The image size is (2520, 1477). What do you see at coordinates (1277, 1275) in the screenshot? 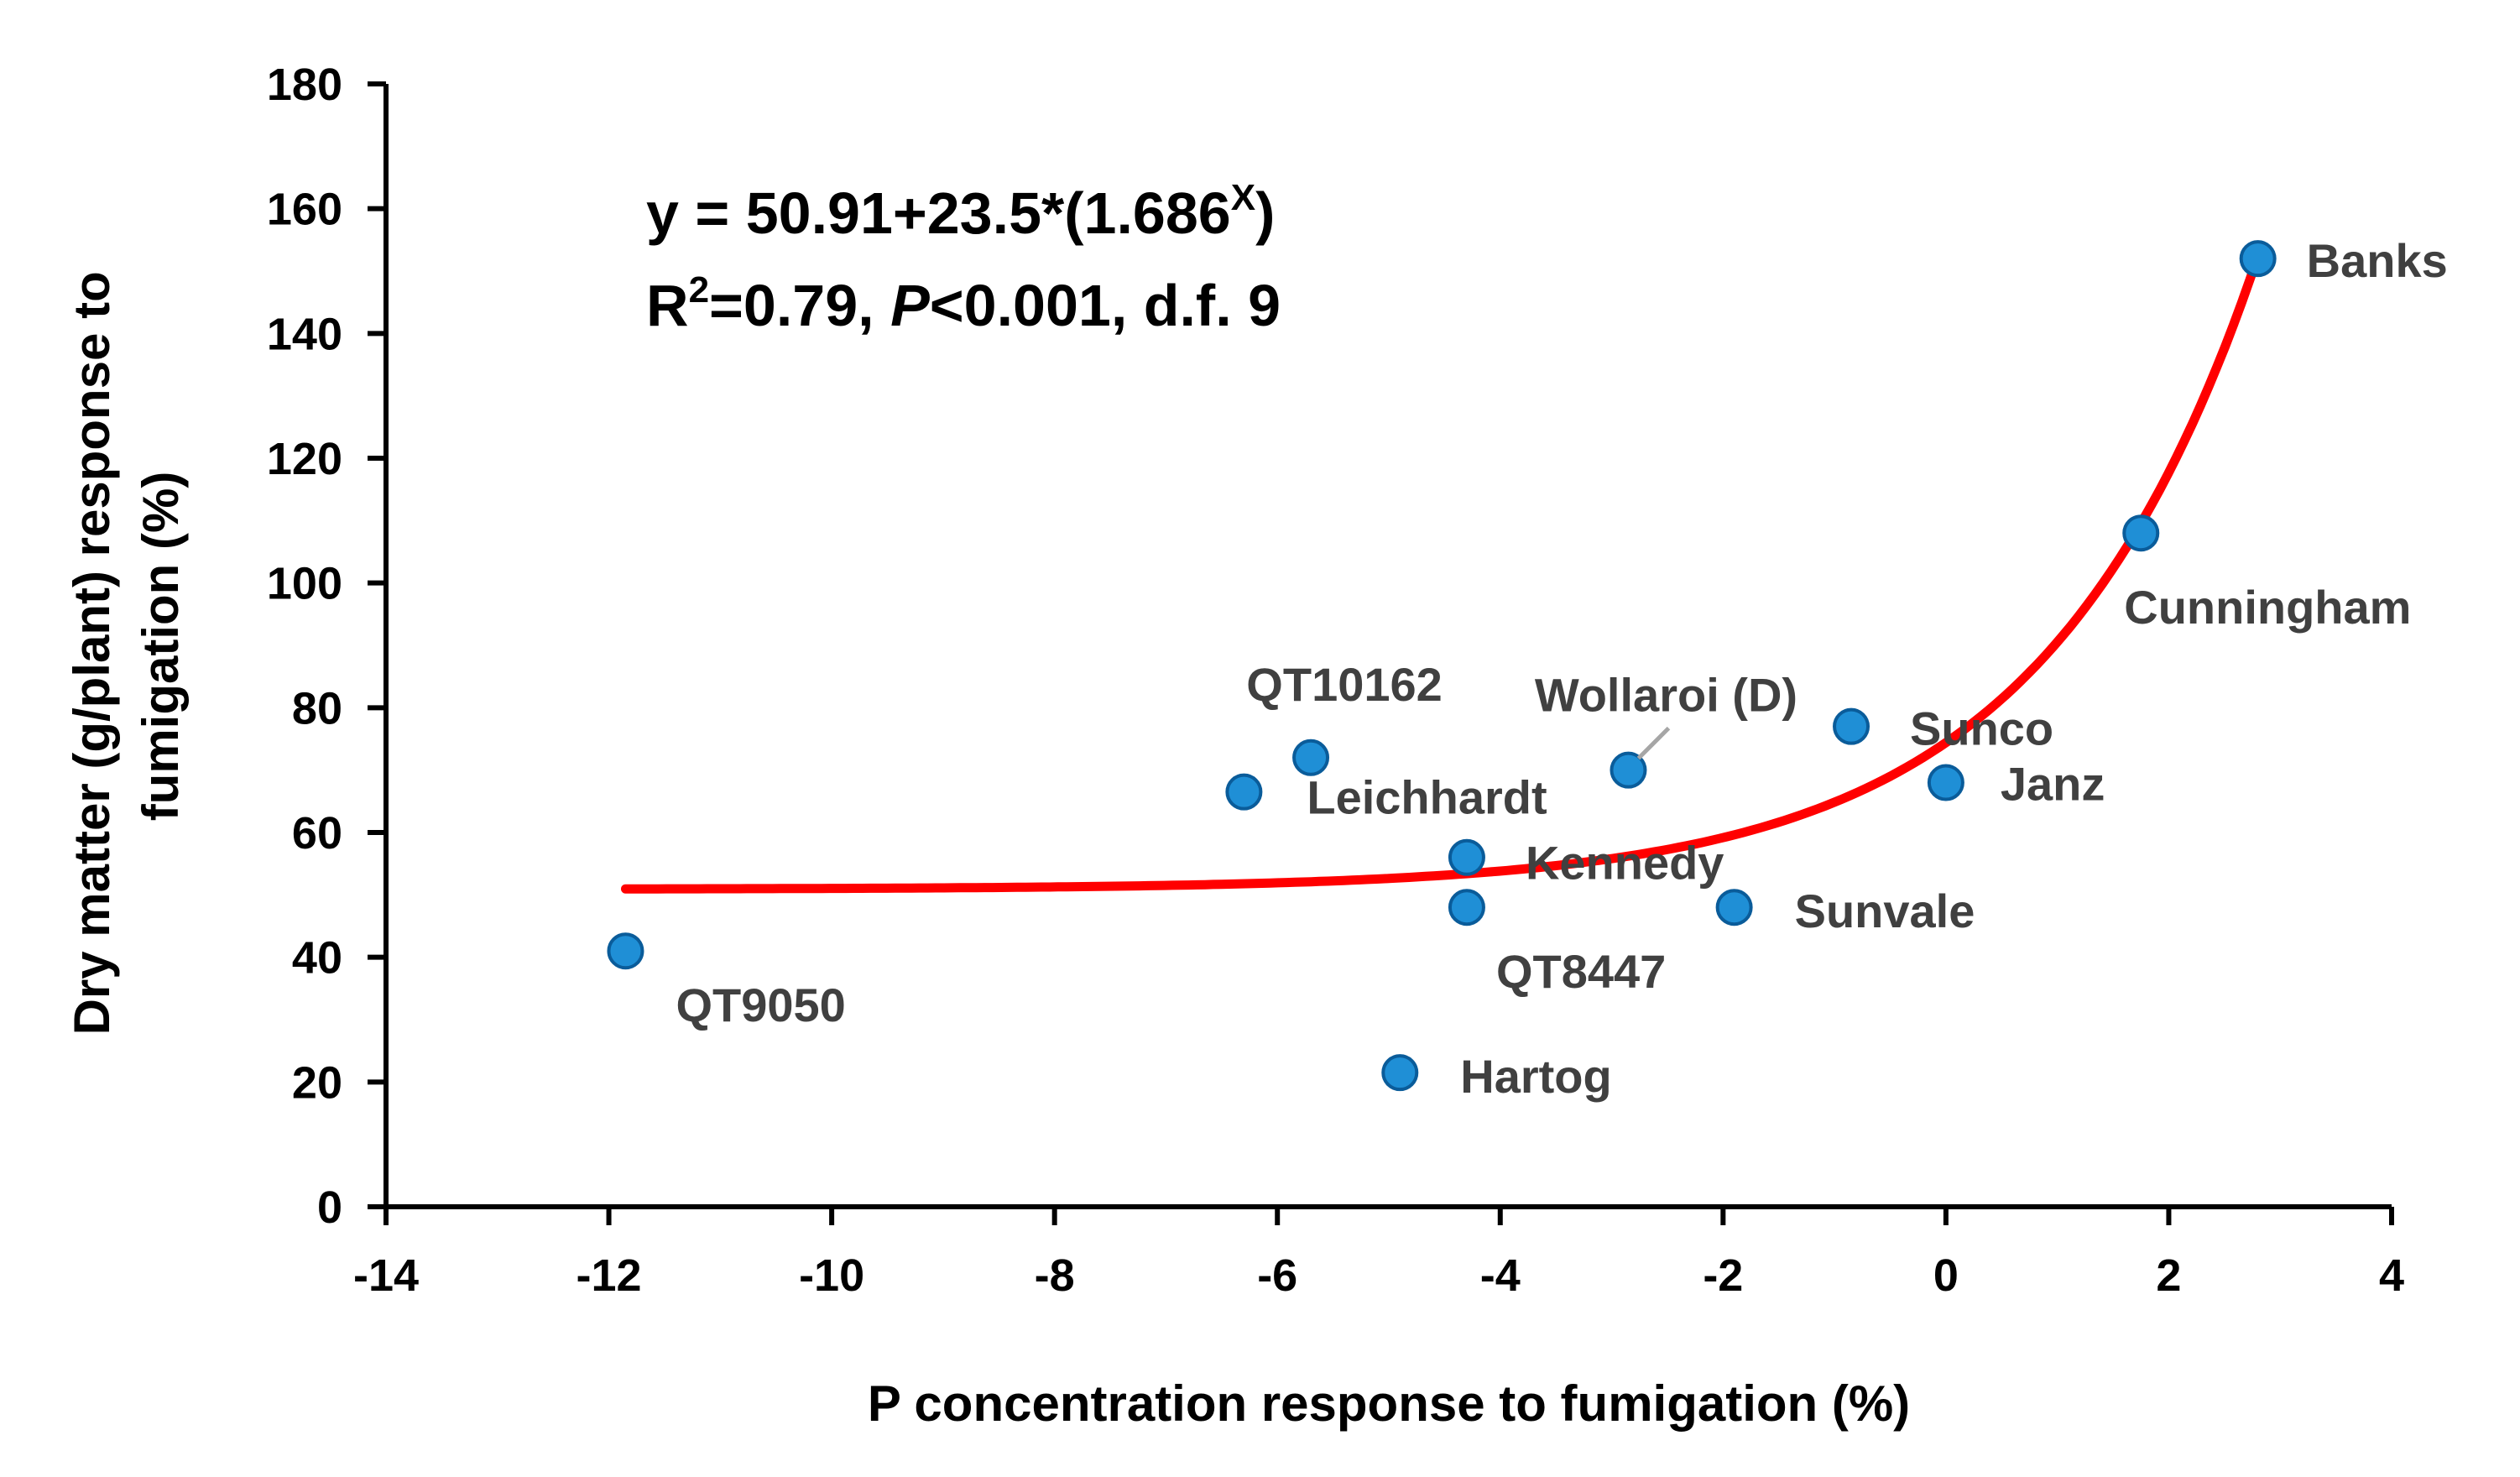
I see `x-tick-label: -6` at bounding box center [1277, 1275].